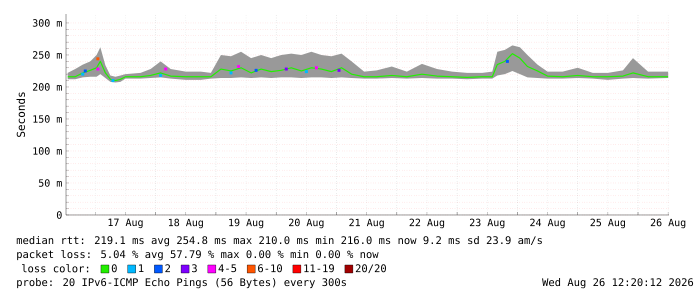 The height and width of the screenshot is (297, 697). I want to click on y-tick-label: 200 m, so click(47, 87).